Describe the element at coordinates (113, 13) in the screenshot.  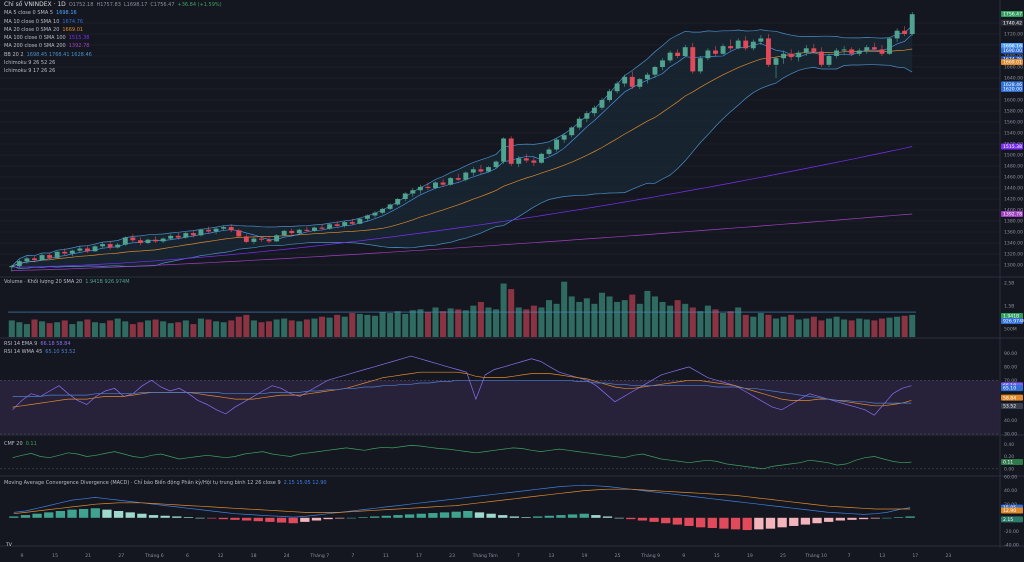
I see `legend-row-0: MA 5 close 0 SMA 5 1698.16` at that location.